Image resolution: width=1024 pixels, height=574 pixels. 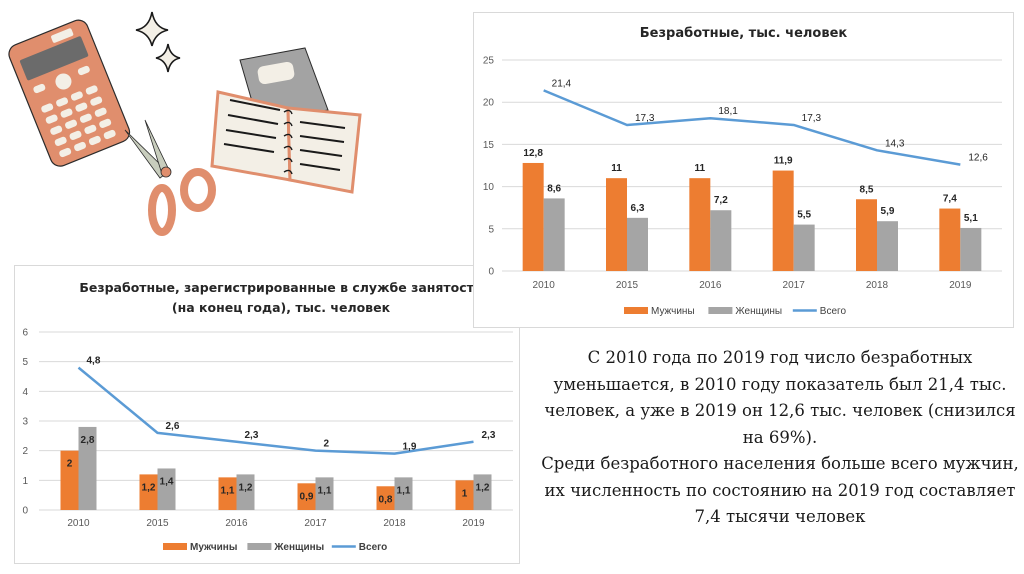 I want to click on data-label: 8,5, so click(x=867, y=189).